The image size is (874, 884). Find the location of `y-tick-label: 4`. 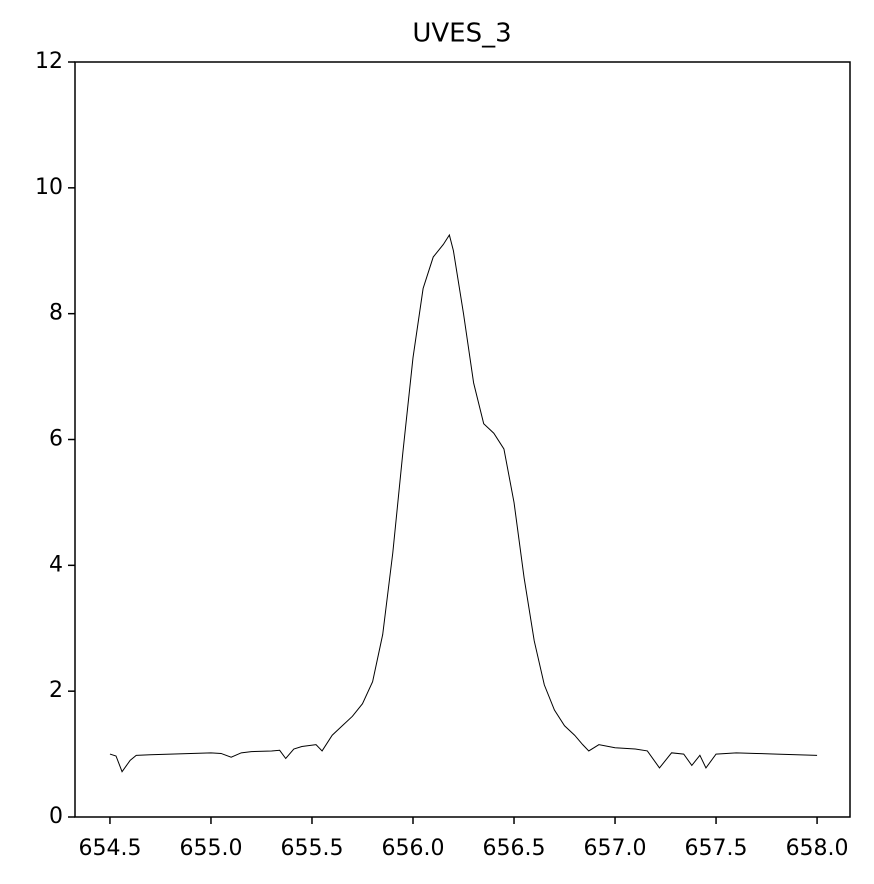

y-tick-label: 4 is located at coordinates (56, 564).